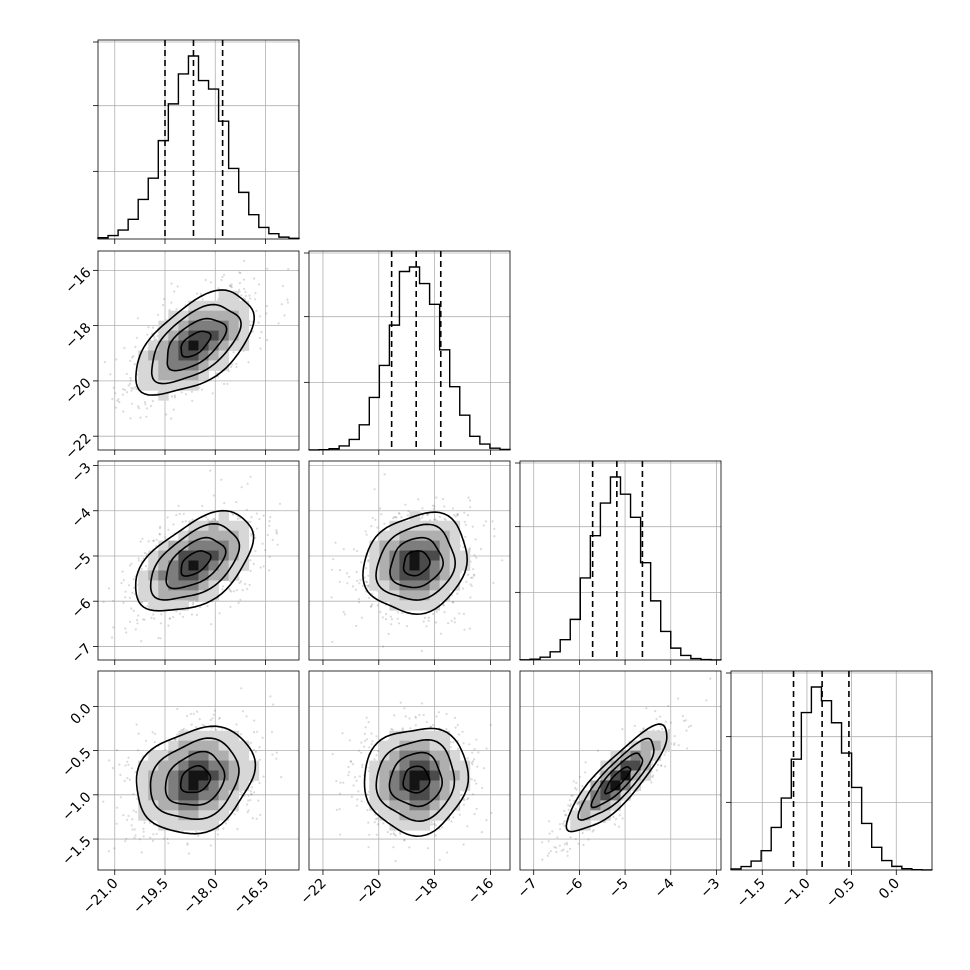 Image resolution: width=970 pixels, height=970 pixels. Describe the element at coordinates (409, 770) in the screenshot. I see `panel-frame-r3c1` at that location.